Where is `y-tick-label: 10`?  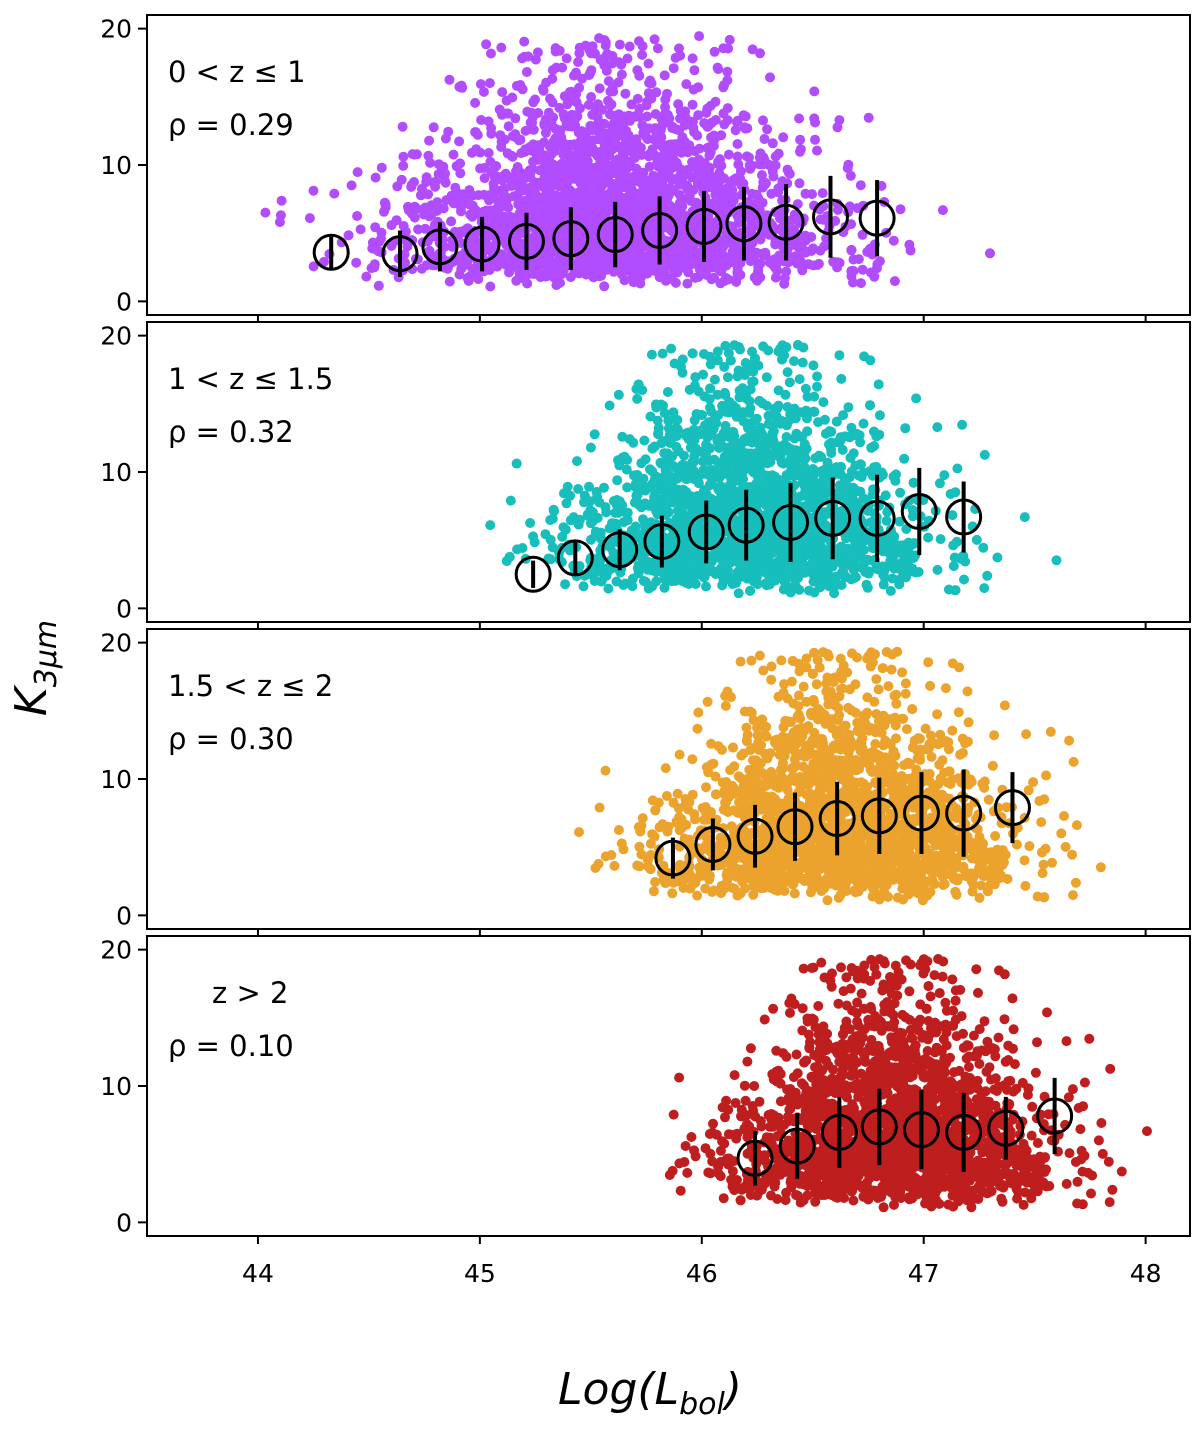
y-tick-label: 10 is located at coordinates (116, 472).